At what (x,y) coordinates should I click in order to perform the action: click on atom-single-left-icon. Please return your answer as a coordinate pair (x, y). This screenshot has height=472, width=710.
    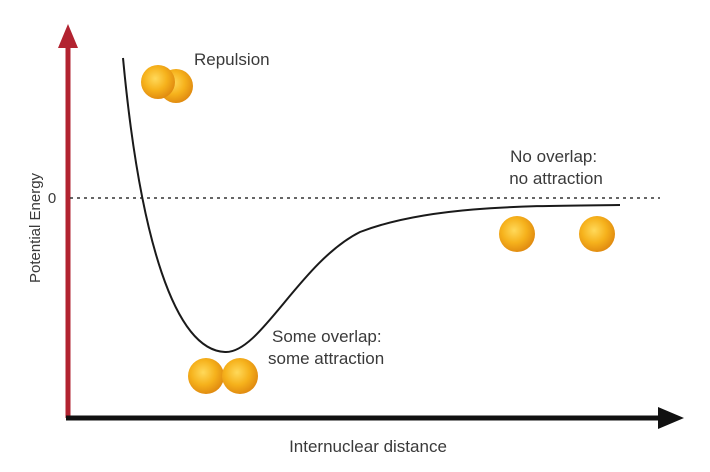
    Looking at the image, I should click on (517, 234).